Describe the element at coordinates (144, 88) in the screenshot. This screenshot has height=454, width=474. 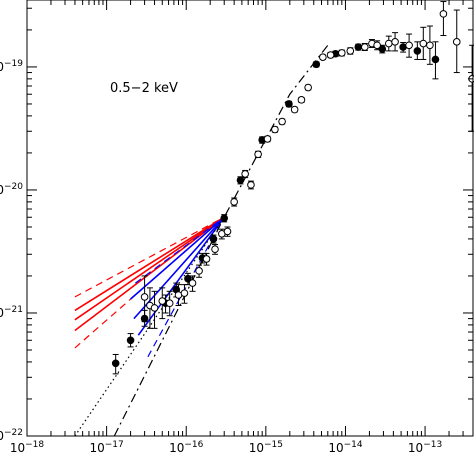
I see `energy-band-annotation: 0.5−2 keV` at that location.